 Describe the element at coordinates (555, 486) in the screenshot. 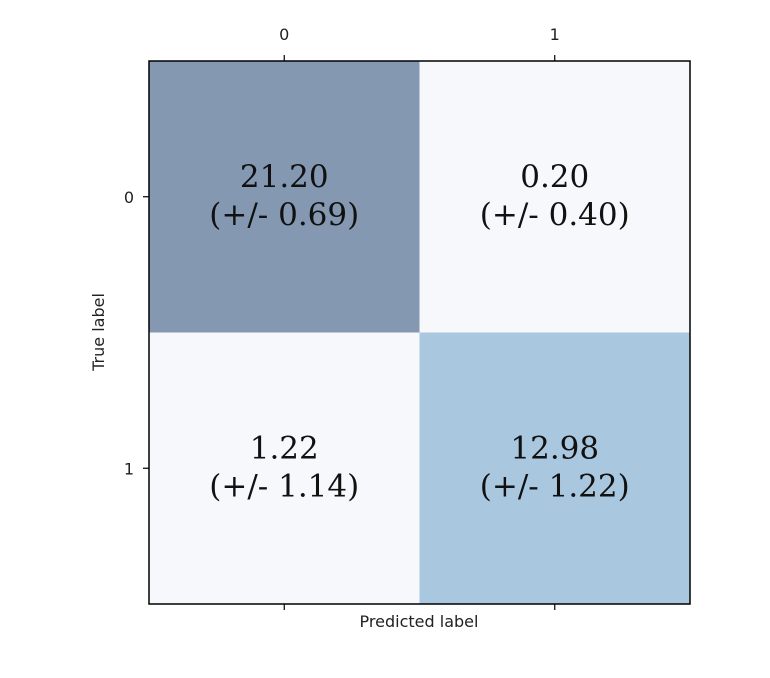

I see `cell-std-1-1: (+/- 1.22)` at that location.